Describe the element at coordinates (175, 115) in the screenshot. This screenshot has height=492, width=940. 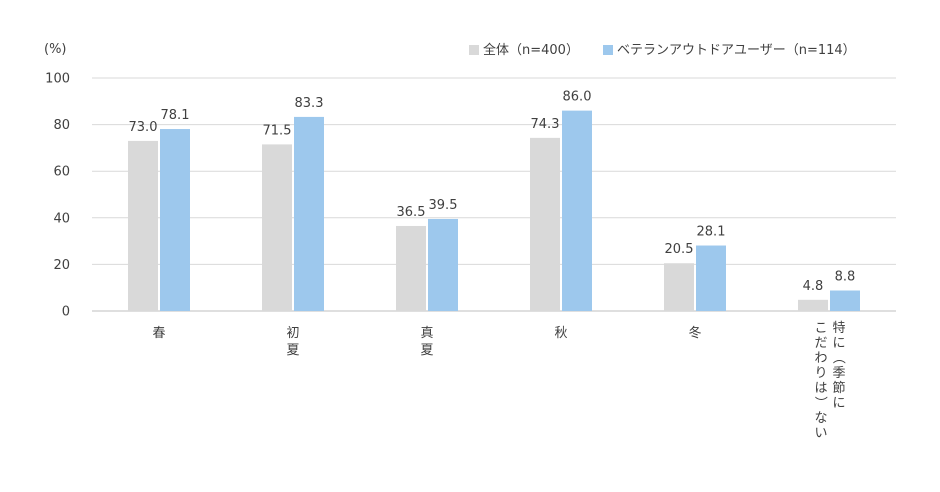
I see `data-label: 78.1` at that location.